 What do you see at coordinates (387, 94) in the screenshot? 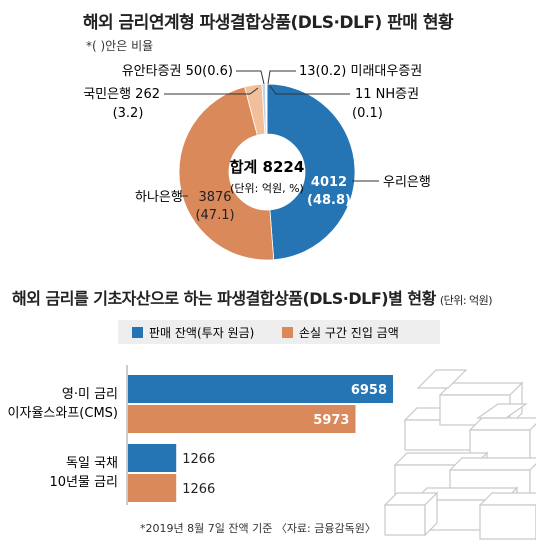
I see `slice-name-value-label: 11 NH증권` at bounding box center [387, 94].